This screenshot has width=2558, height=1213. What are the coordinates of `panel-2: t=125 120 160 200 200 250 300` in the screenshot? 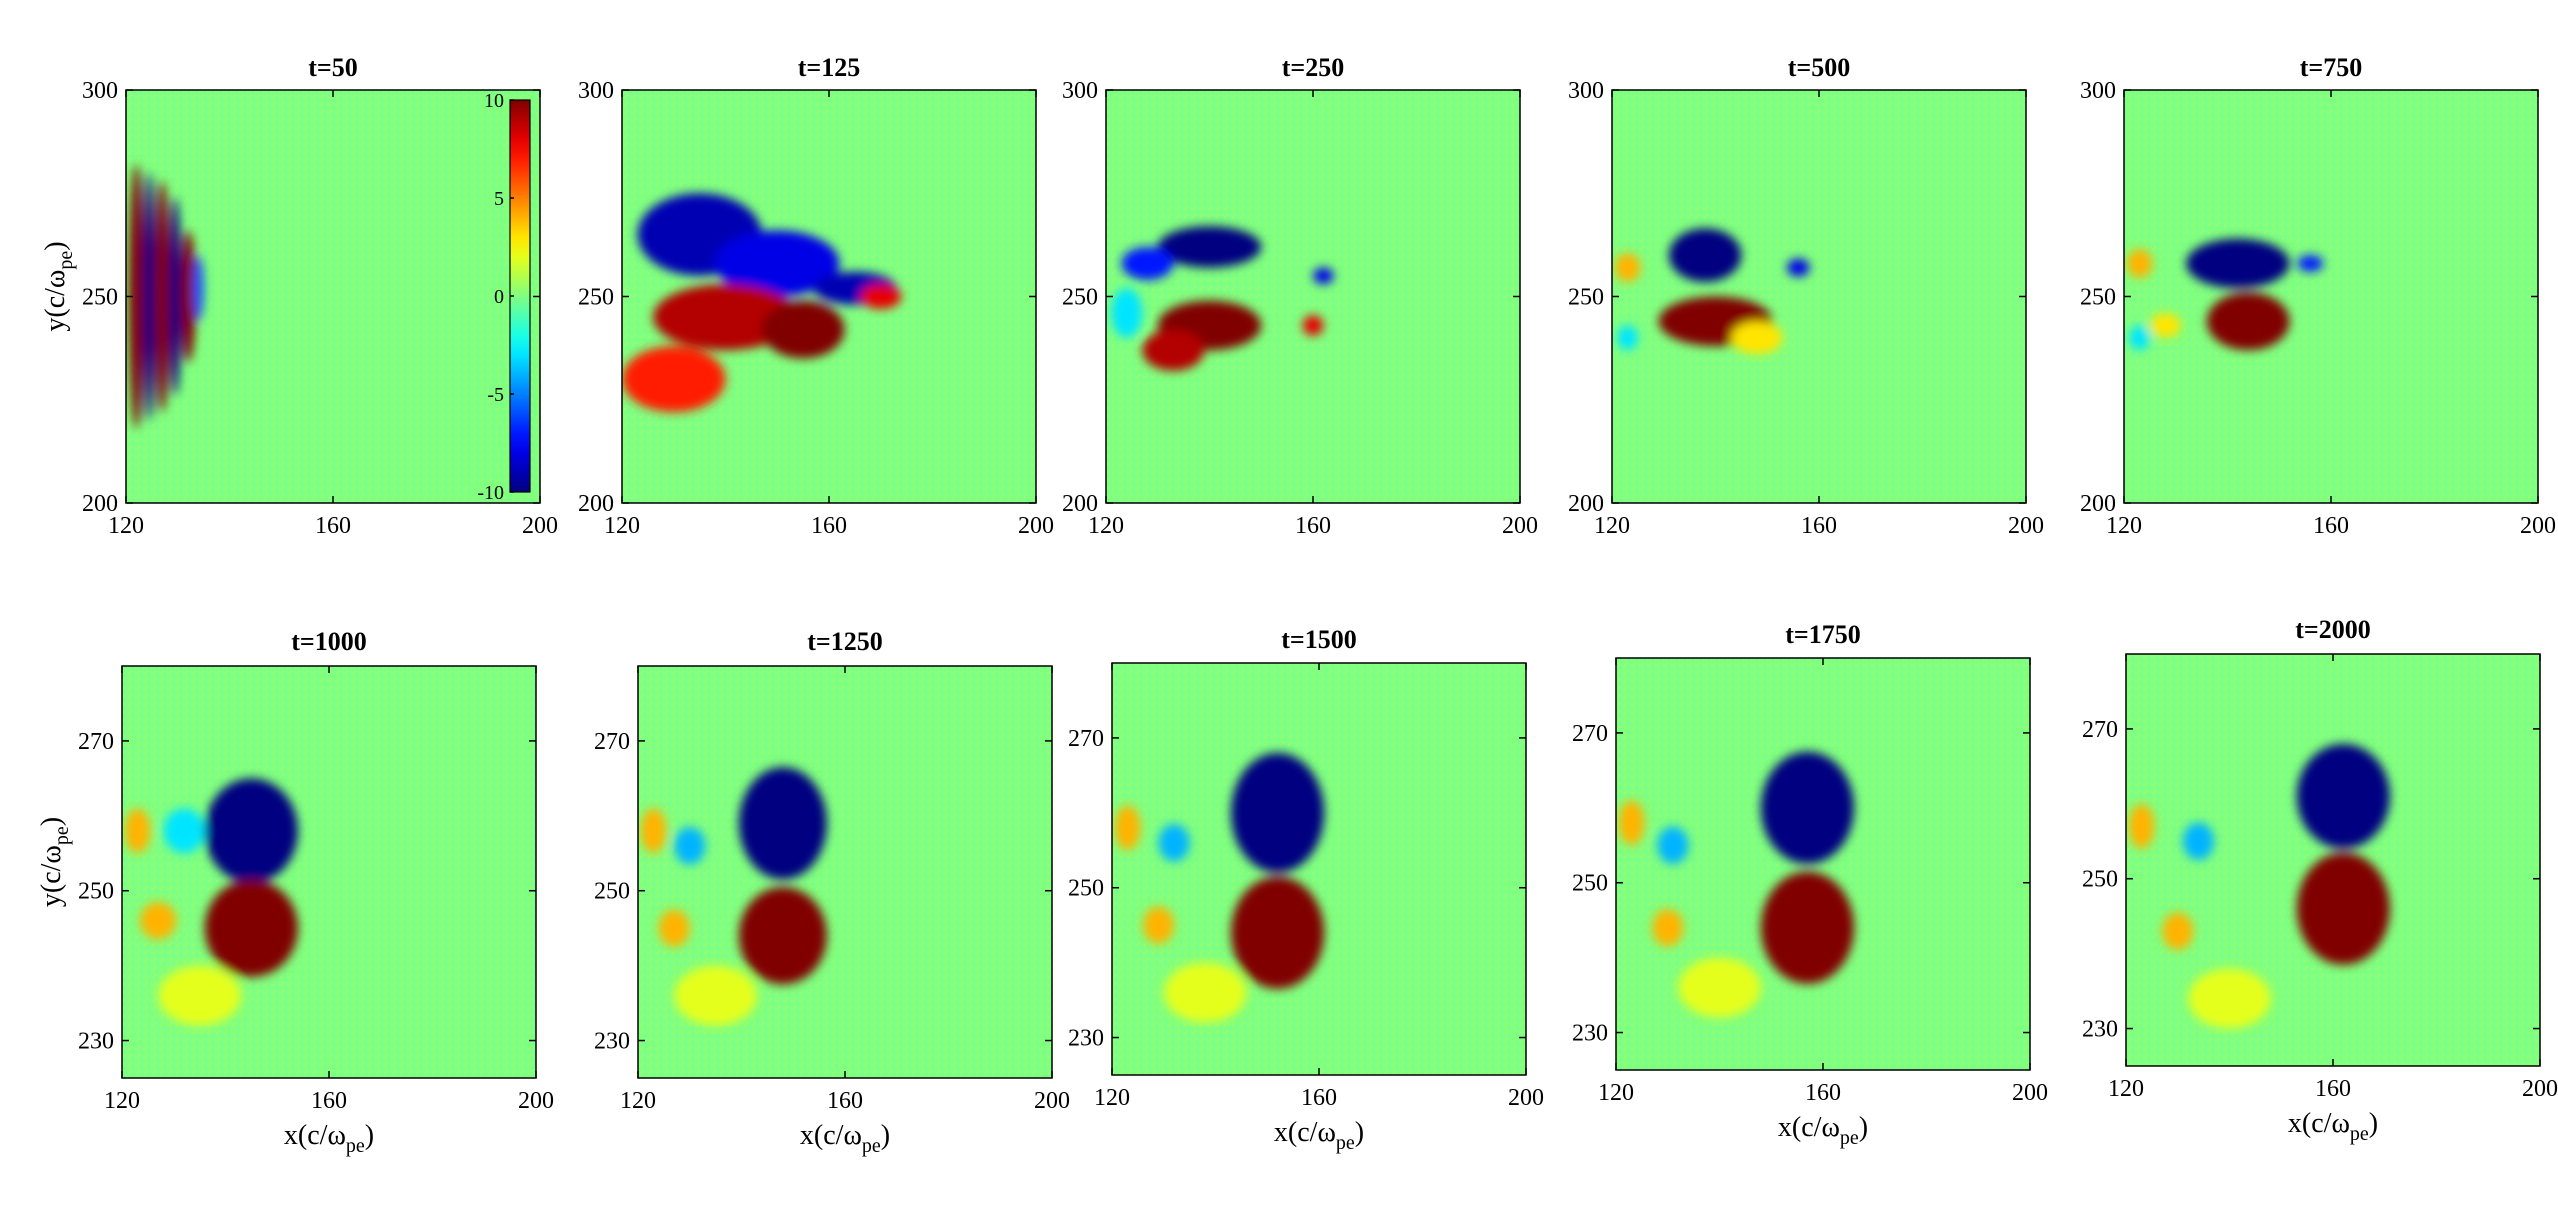 It's located at (816, 296).